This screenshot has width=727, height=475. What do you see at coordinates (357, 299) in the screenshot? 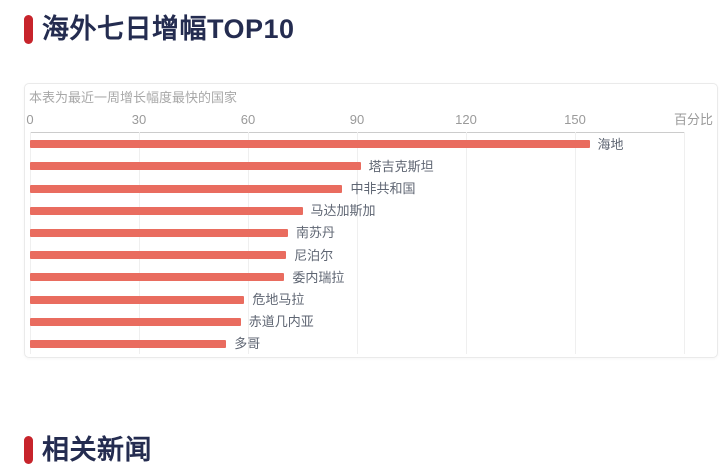
I see `bar-row: 危地马拉` at bounding box center [357, 299].